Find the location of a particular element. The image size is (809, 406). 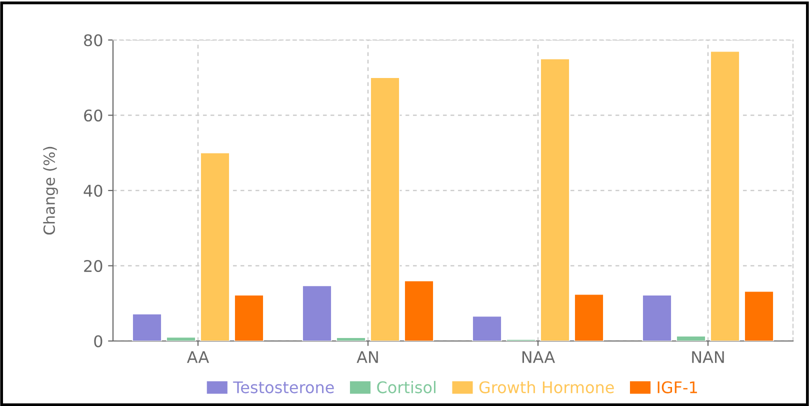

y-axis-title: Change (%) is located at coordinates (50, 190).